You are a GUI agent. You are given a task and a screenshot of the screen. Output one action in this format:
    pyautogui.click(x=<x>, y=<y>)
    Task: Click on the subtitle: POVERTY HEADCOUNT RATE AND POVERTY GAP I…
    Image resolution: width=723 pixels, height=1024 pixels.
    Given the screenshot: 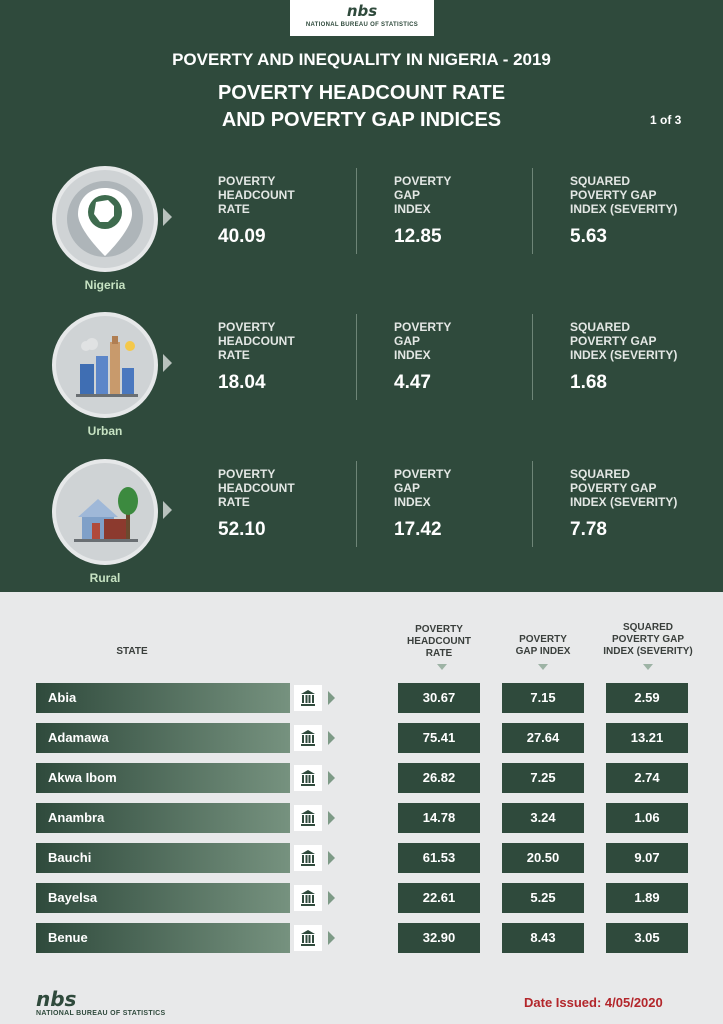 What is the action you would take?
    pyautogui.click(x=361, y=107)
    